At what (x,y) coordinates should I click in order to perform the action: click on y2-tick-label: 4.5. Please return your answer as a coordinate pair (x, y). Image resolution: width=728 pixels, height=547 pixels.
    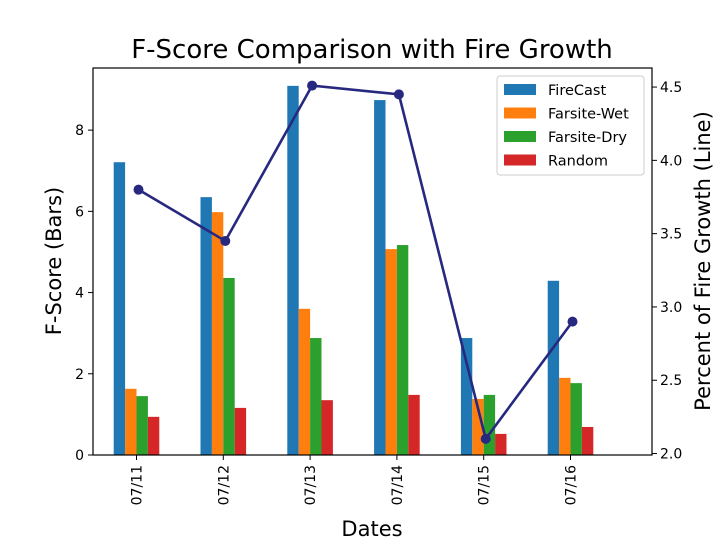
    Looking at the image, I should click on (671, 88).